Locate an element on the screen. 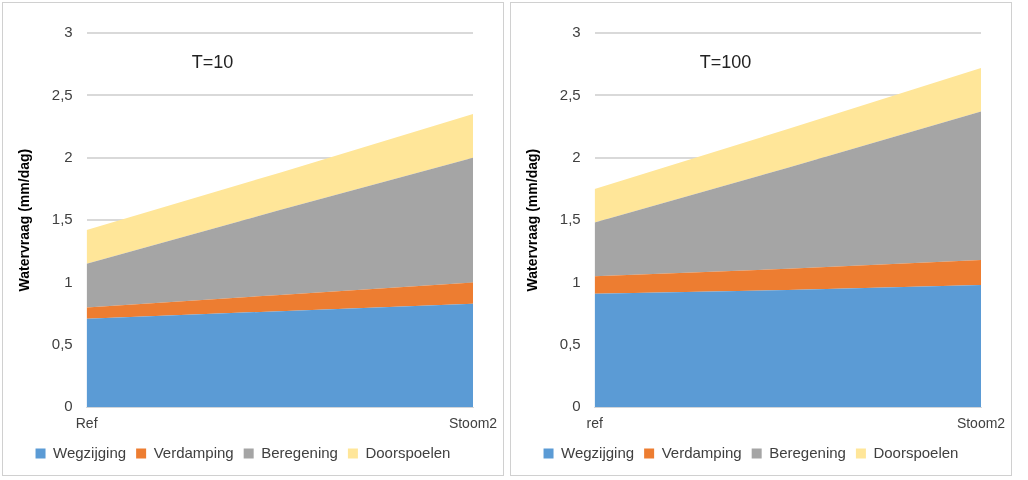 This screenshot has height=480, width=1028. x-tick-label: Ref is located at coordinates (86, 423).